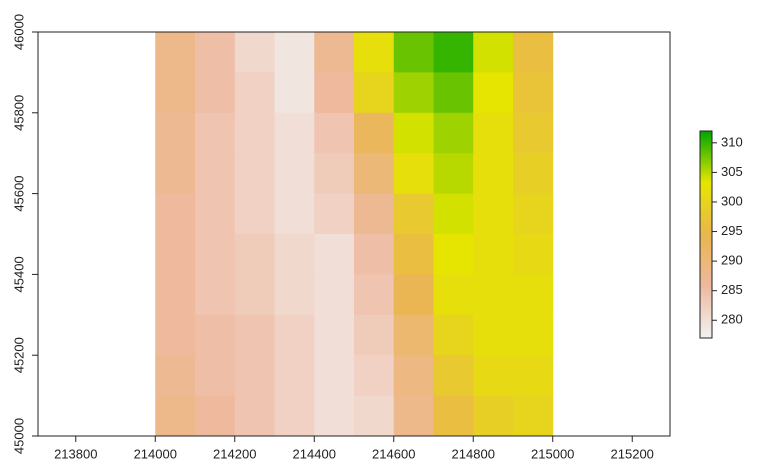  What do you see at coordinates (18, 113) in the screenshot?
I see `y-tick-label: 45800` at bounding box center [18, 113].